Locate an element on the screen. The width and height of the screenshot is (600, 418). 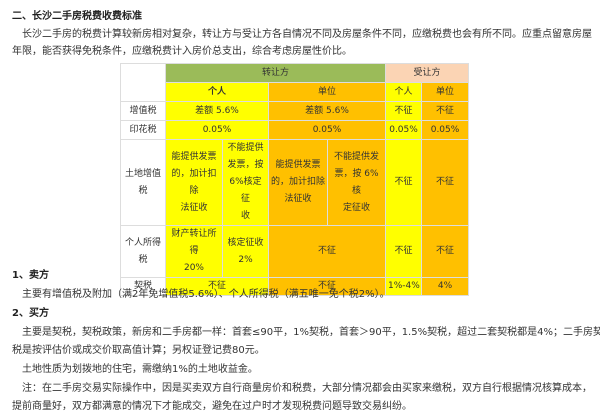
seller-text: 主要有增值税及附加（满2年免增值税5.6%）、个人所得税（满五唯一免个税2%）。 is located at coordinates (206, 294).